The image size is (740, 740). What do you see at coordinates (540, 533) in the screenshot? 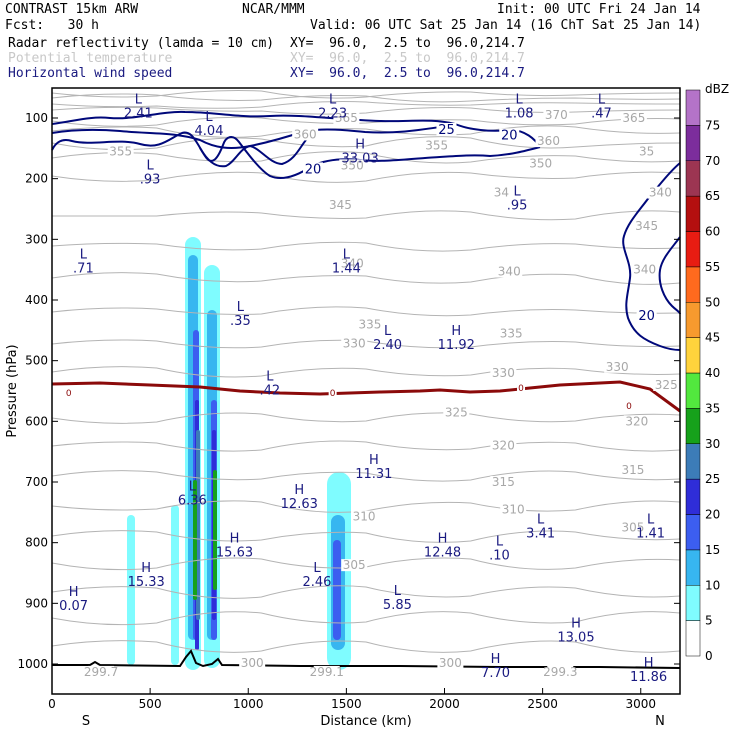
I see `marker-value: 3.41` at bounding box center [540, 533].